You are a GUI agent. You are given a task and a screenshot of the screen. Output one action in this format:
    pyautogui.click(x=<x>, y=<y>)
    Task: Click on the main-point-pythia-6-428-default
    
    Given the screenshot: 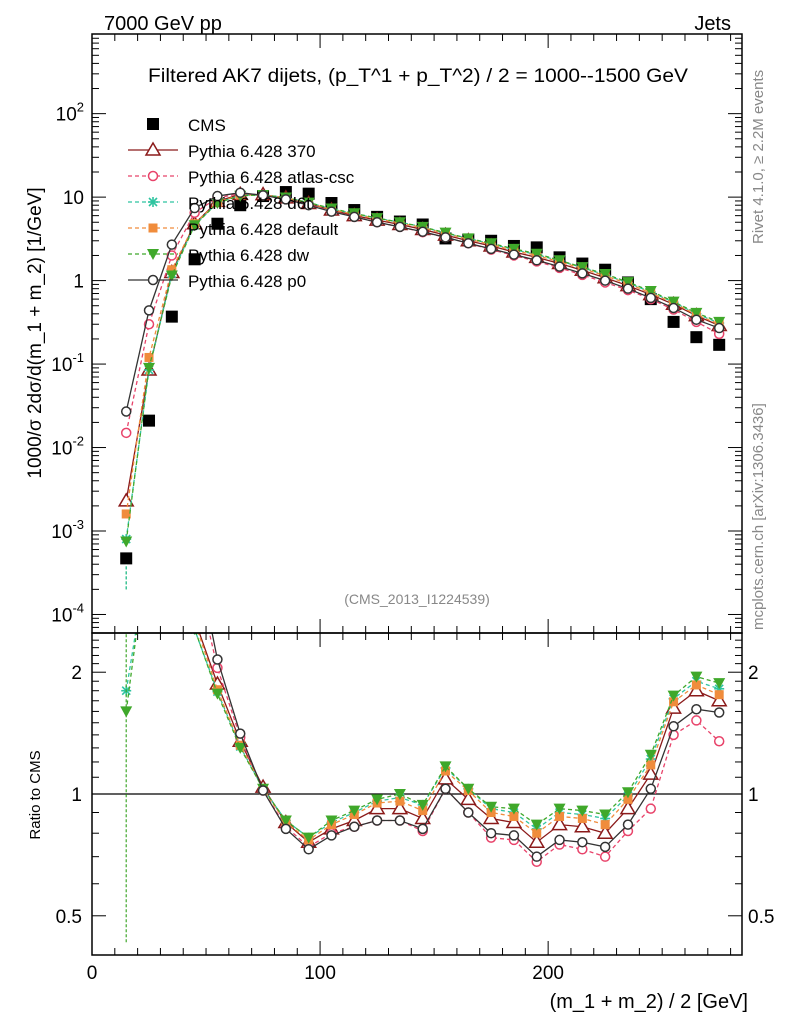 What is the action you would take?
    pyautogui.click(x=172, y=270)
    